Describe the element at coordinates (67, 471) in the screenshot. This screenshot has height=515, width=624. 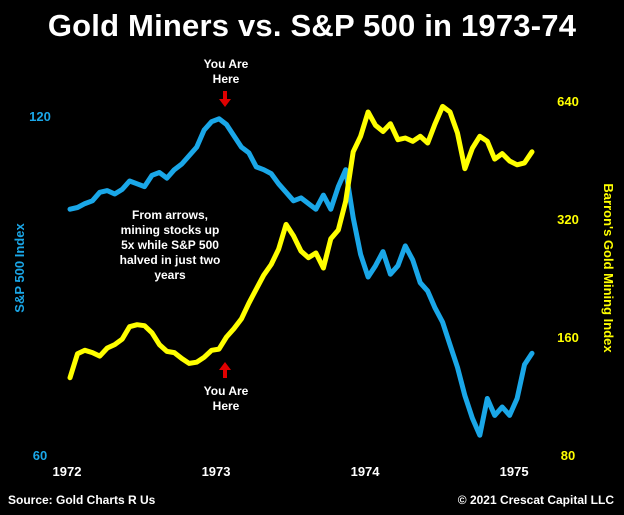
I see `x-tick-label: 1972` at that location.